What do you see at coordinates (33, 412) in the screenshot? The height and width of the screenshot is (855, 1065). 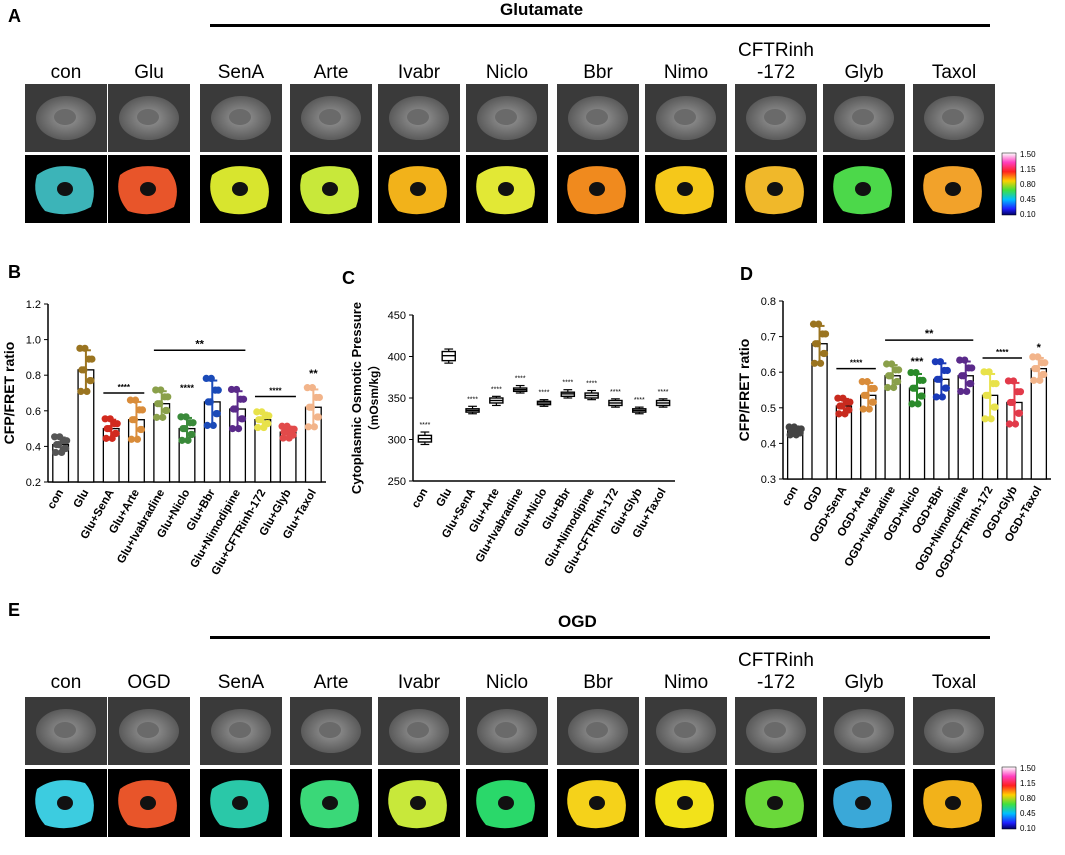 I see `y-tick-label: 0.6` at bounding box center [33, 412].